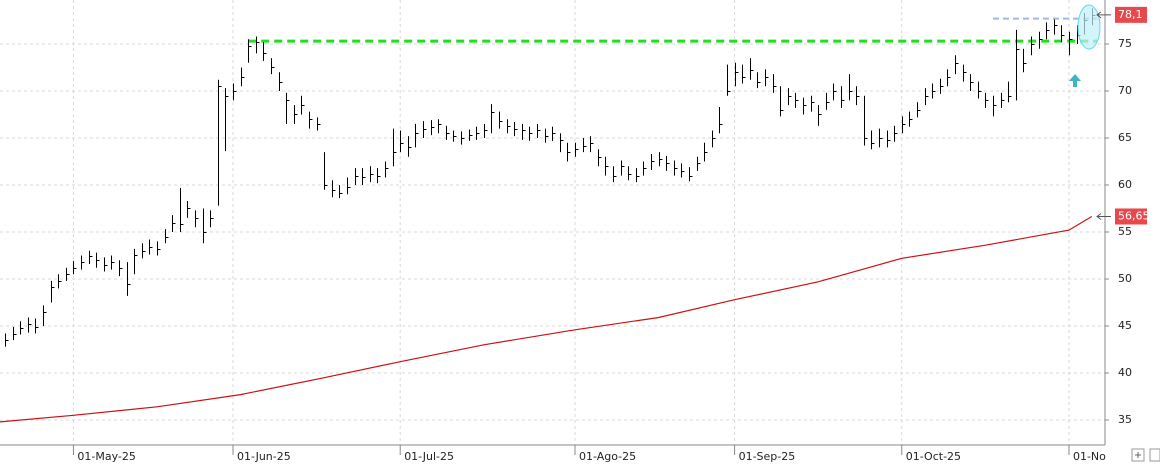  I want to click on y-tick-label: 55, so click(1125, 231).